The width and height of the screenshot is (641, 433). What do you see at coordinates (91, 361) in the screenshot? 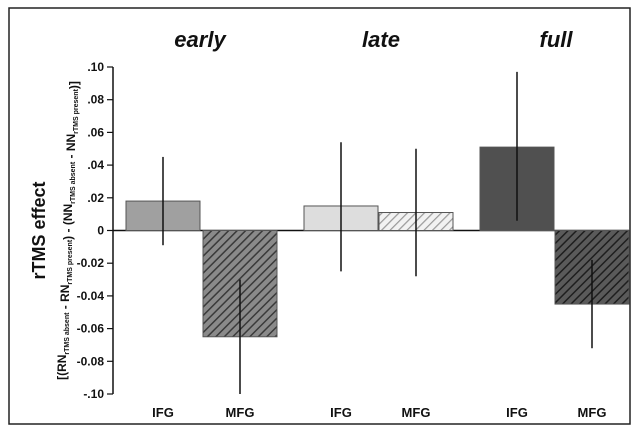
I see `y-tick-label: -0.08` at bounding box center [91, 361].